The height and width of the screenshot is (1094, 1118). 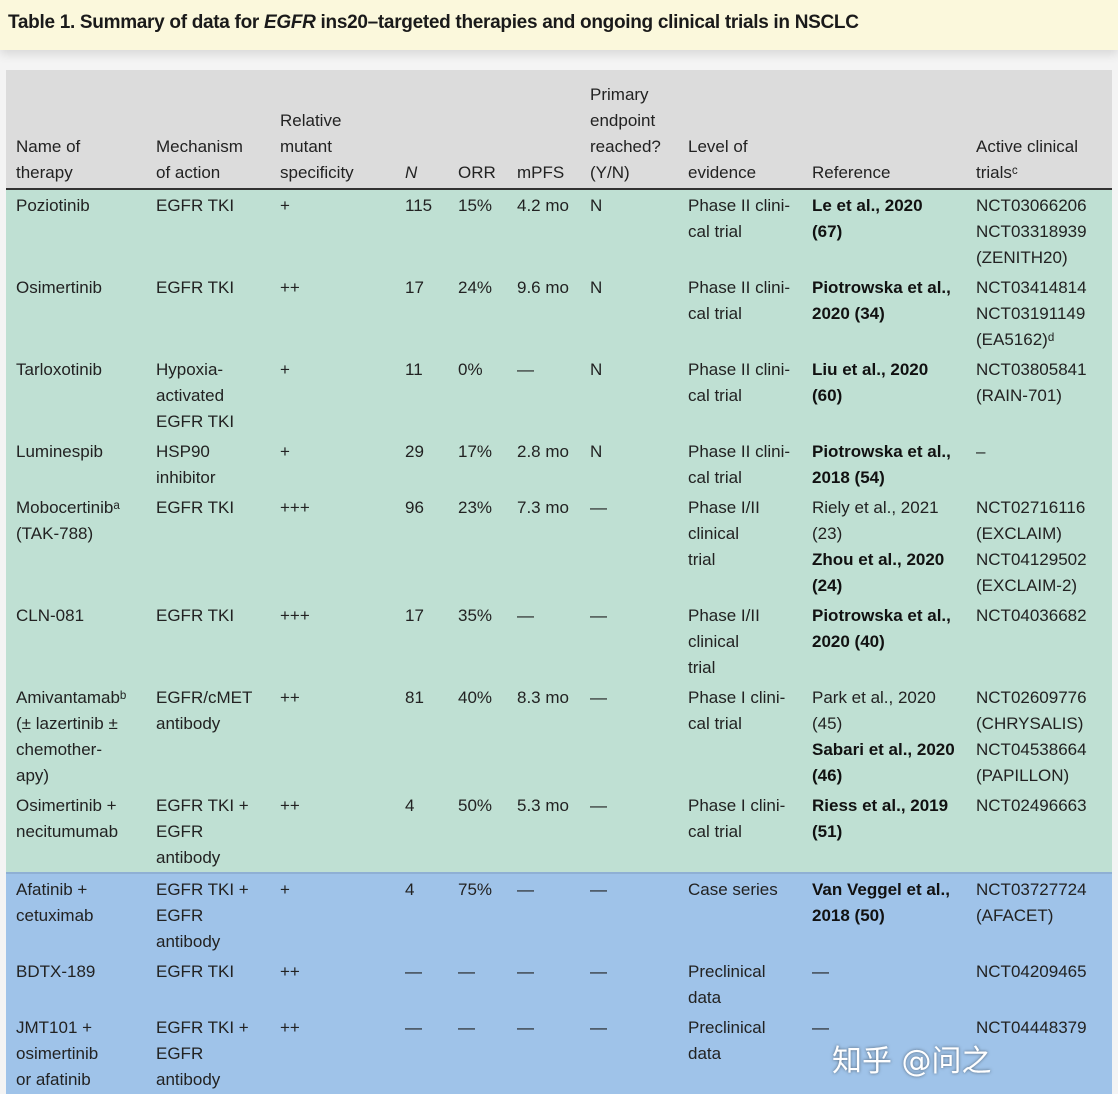 What do you see at coordinates (81, 831) in the screenshot?
I see `cell-therapy: Osimertinib + necitumumab` at bounding box center [81, 831].